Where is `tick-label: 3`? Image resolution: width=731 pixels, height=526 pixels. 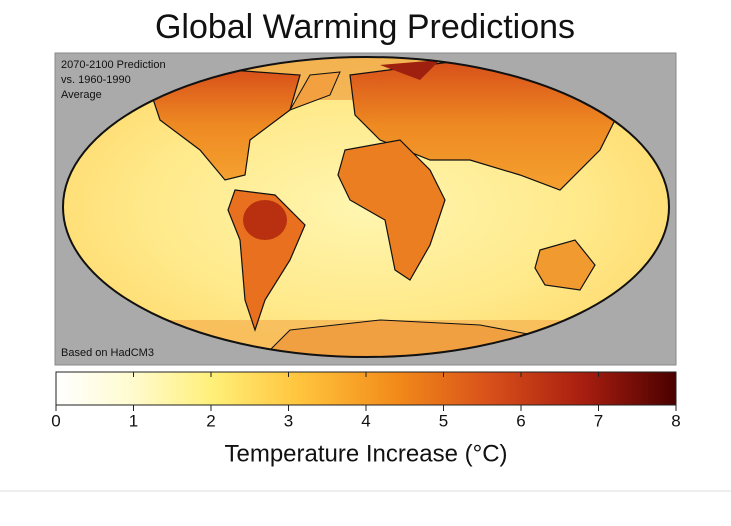
tick-label: 3 is located at coordinates (288, 420).